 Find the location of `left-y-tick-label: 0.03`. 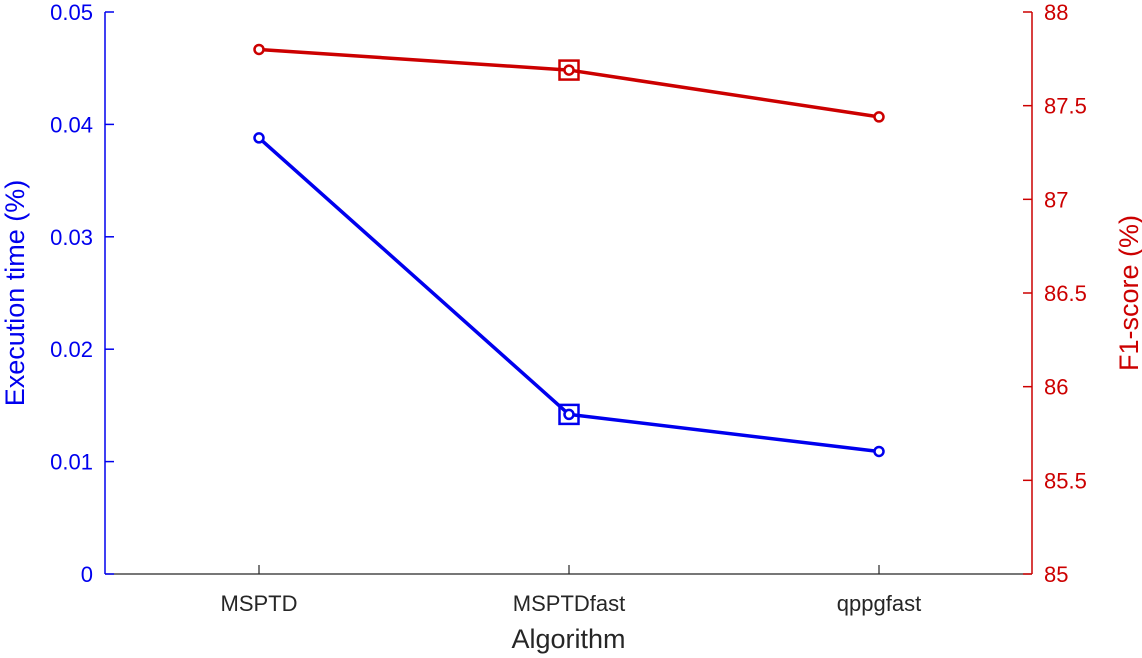

left-y-tick-label: 0.03 is located at coordinates (71, 237).